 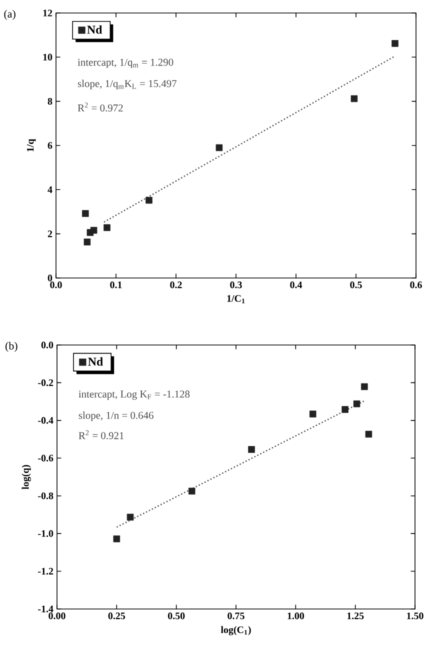 What do you see at coordinates (235, 631) in the screenshot?
I see `x-axis-title: log(C$_{1}$)` at bounding box center [235, 631].